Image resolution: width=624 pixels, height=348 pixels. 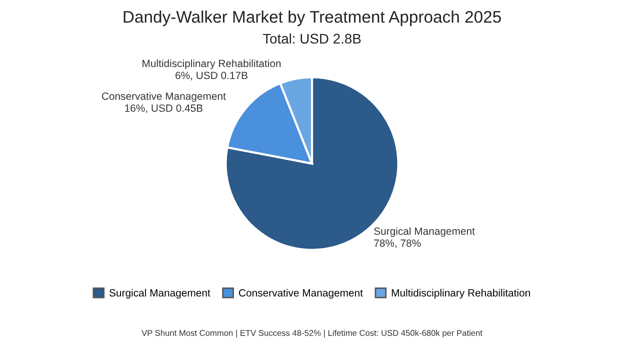 I want to click on data-label: 6%, USD 0.17B, so click(x=212, y=76).